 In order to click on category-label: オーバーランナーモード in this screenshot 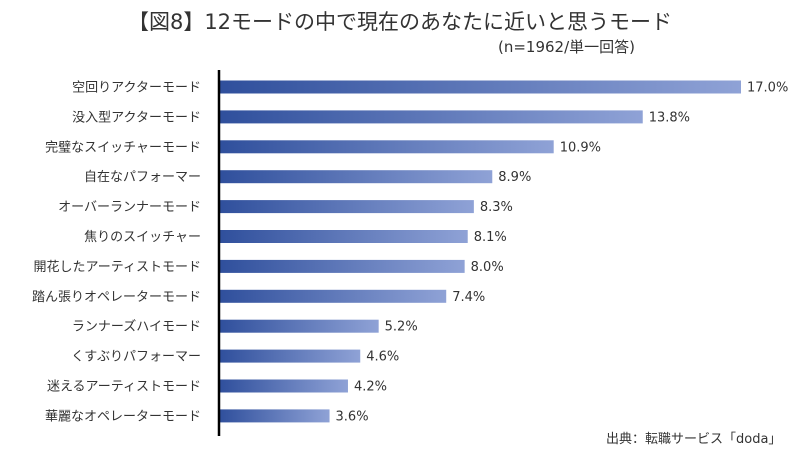, I will do `click(129, 207)`.